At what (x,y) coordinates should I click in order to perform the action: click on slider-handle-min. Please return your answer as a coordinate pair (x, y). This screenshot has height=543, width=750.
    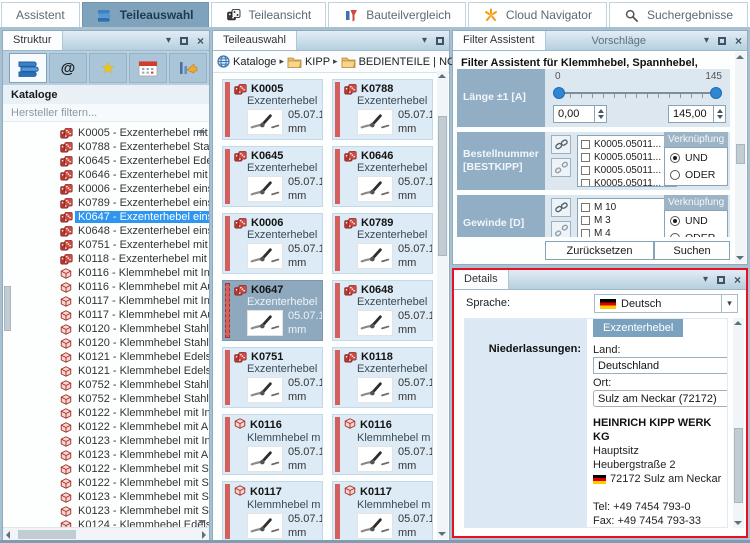
    Looking at the image, I should click on (559, 93).